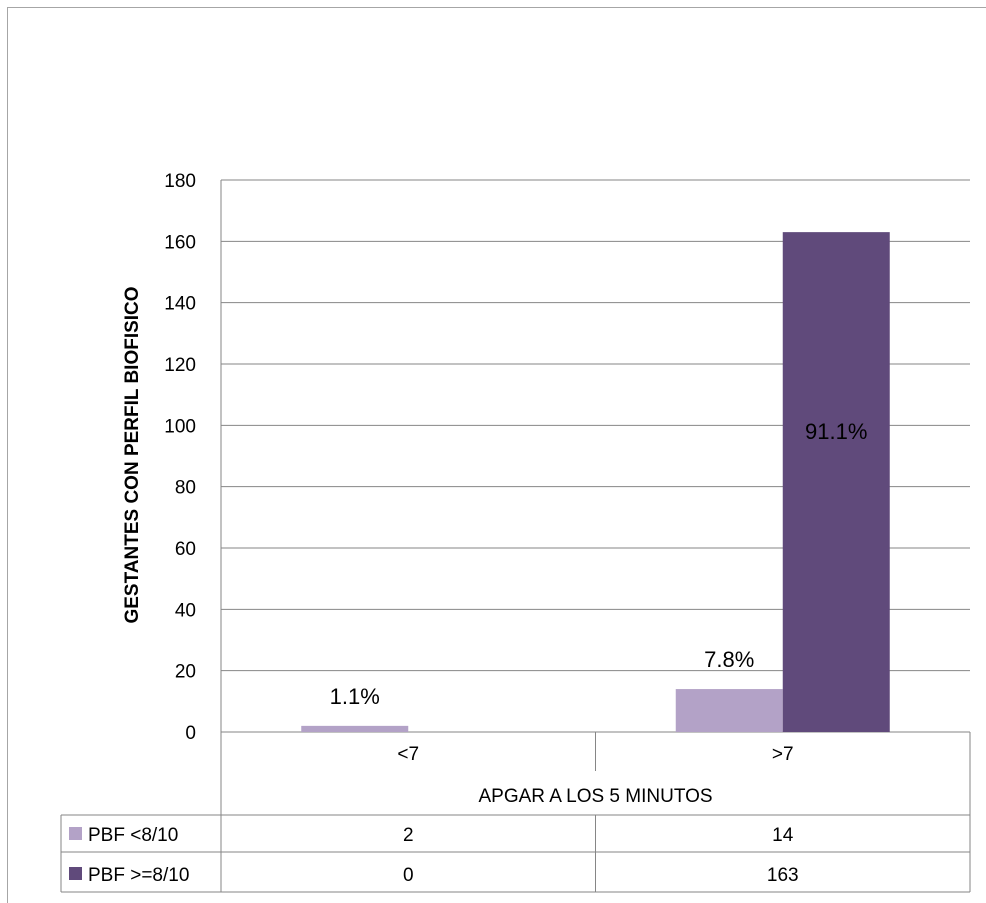  What do you see at coordinates (180, 365) in the screenshot?
I see `y-tick-label: 120` at bounding box center [180, 365].